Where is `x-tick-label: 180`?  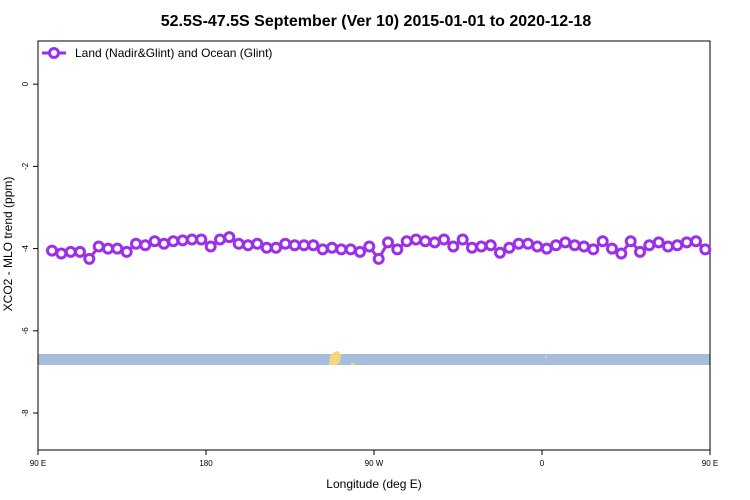
x-tick-label: 180 is located at coordinates (206, 463).